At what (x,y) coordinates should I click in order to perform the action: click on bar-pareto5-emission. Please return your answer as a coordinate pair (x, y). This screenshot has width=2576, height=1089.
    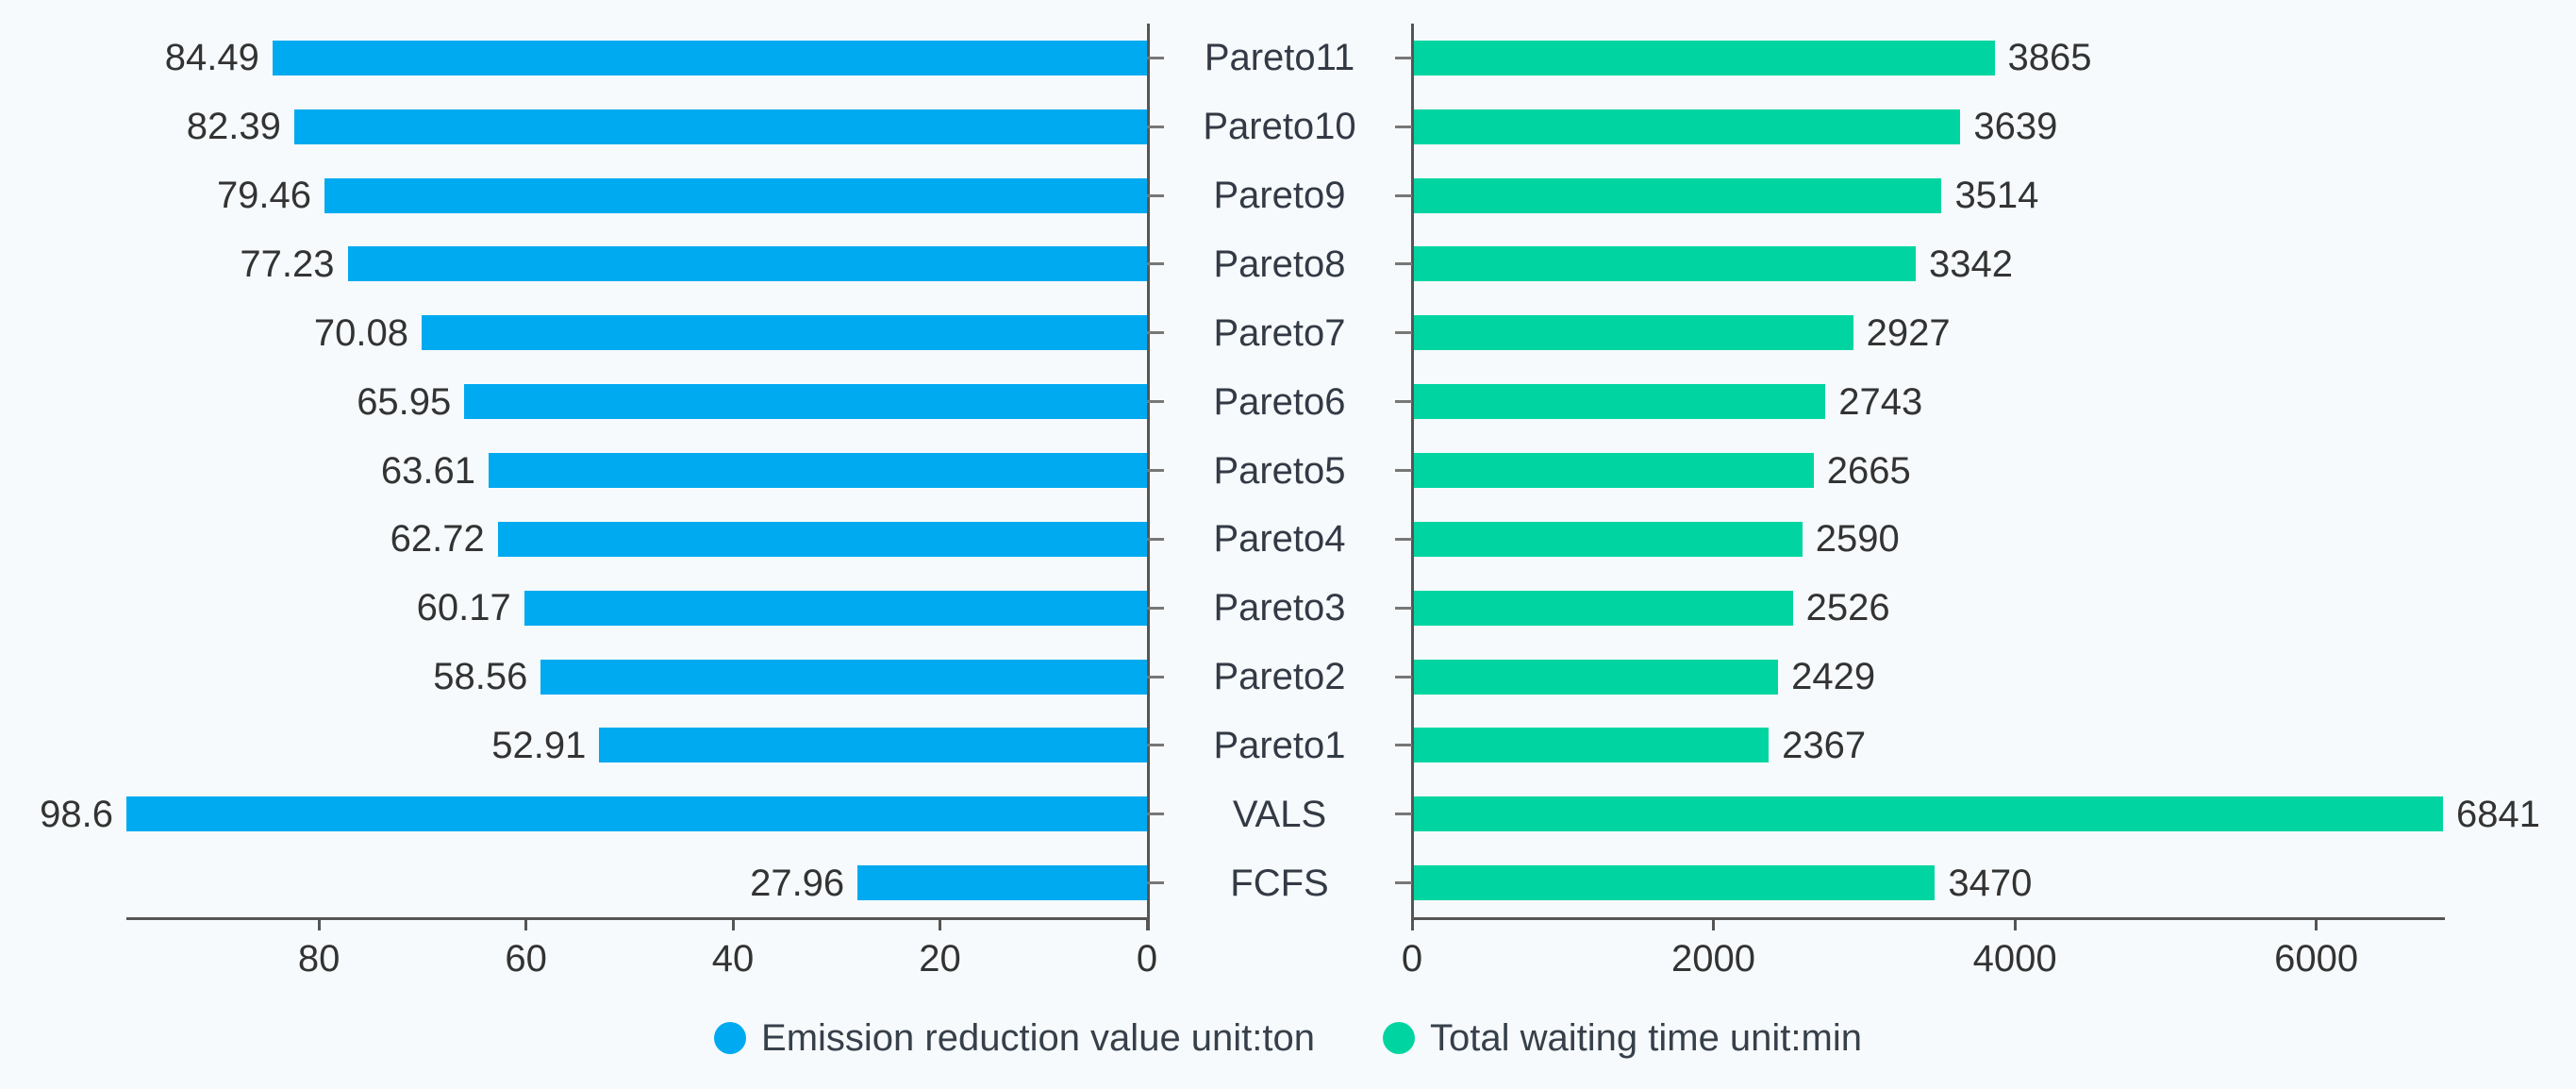
    Looking at the image, I should click on (817, 470).